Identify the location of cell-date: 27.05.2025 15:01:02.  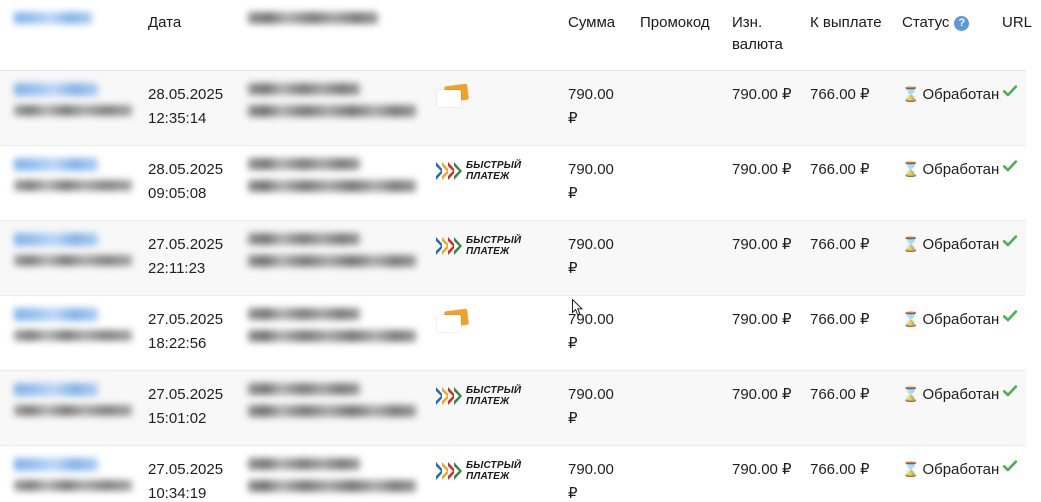
(190, 408).